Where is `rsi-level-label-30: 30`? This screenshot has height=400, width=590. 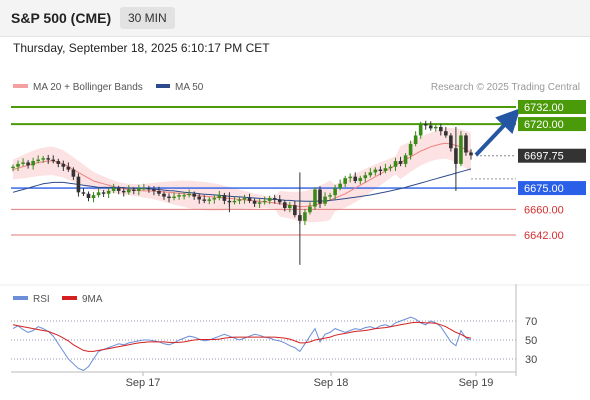 rsi-level-label-30: 30 is located at coordinates (531, 360).